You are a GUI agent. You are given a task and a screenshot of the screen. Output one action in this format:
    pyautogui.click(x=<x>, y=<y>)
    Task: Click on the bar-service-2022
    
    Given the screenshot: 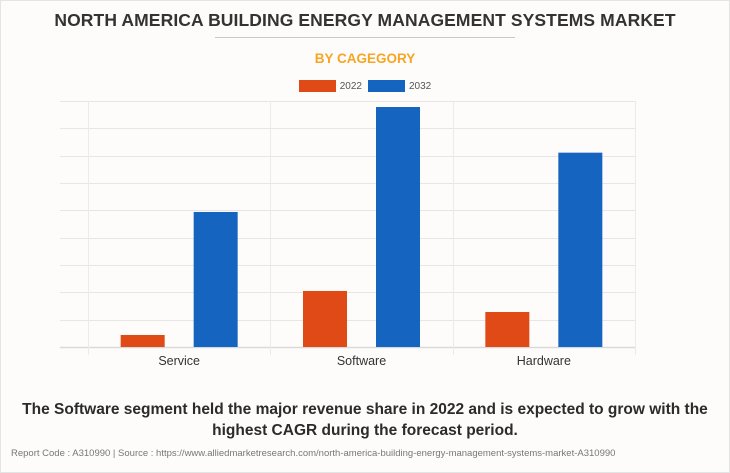 What is the action you would take?
    pyautogui.click(x=142, y=340)
    